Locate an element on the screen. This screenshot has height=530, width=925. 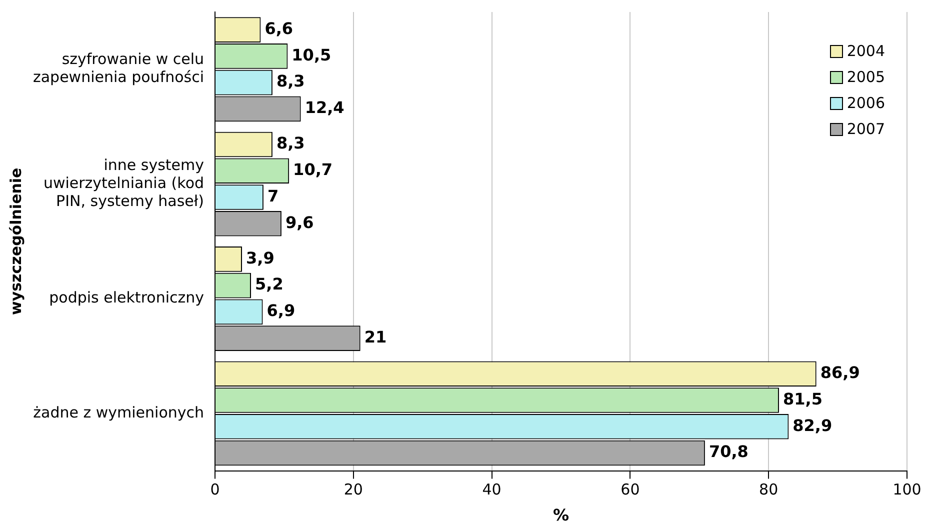
y-tick-label: żadne z wymienionych is located at coordinates (118, 412).